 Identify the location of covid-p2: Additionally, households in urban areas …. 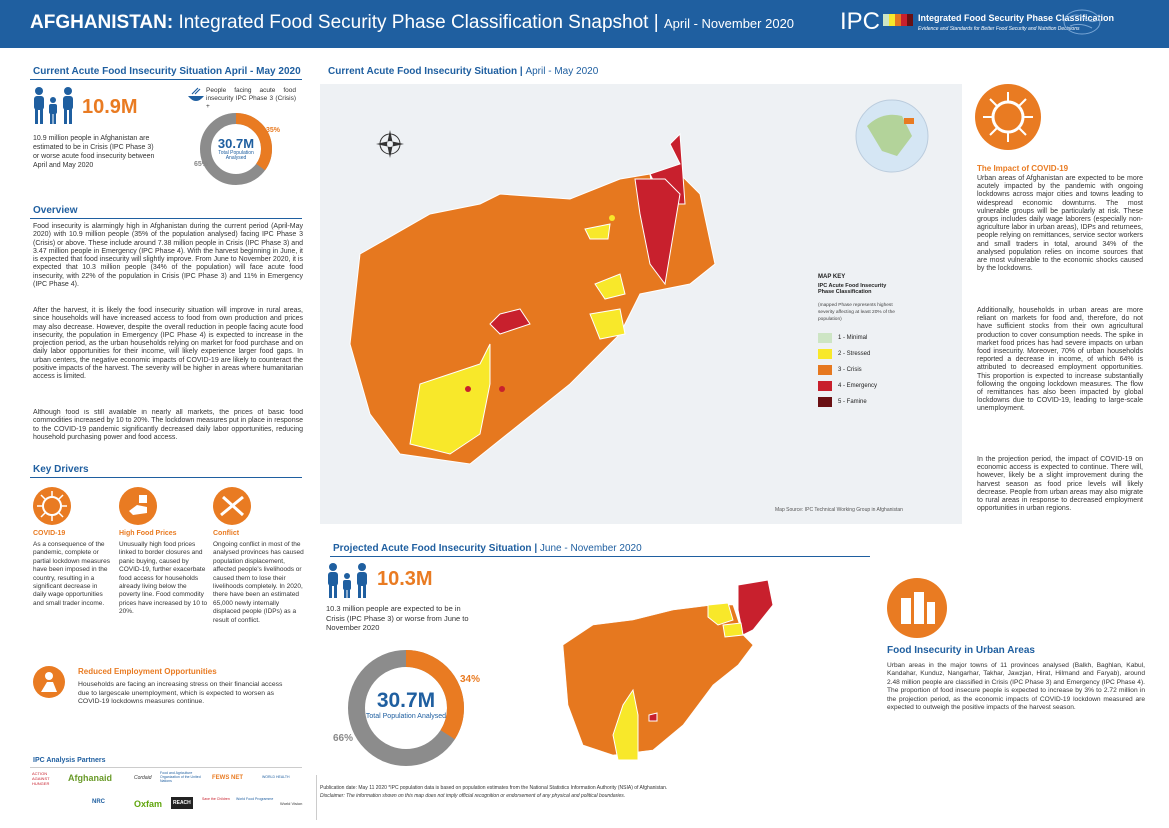
(1060, 360).